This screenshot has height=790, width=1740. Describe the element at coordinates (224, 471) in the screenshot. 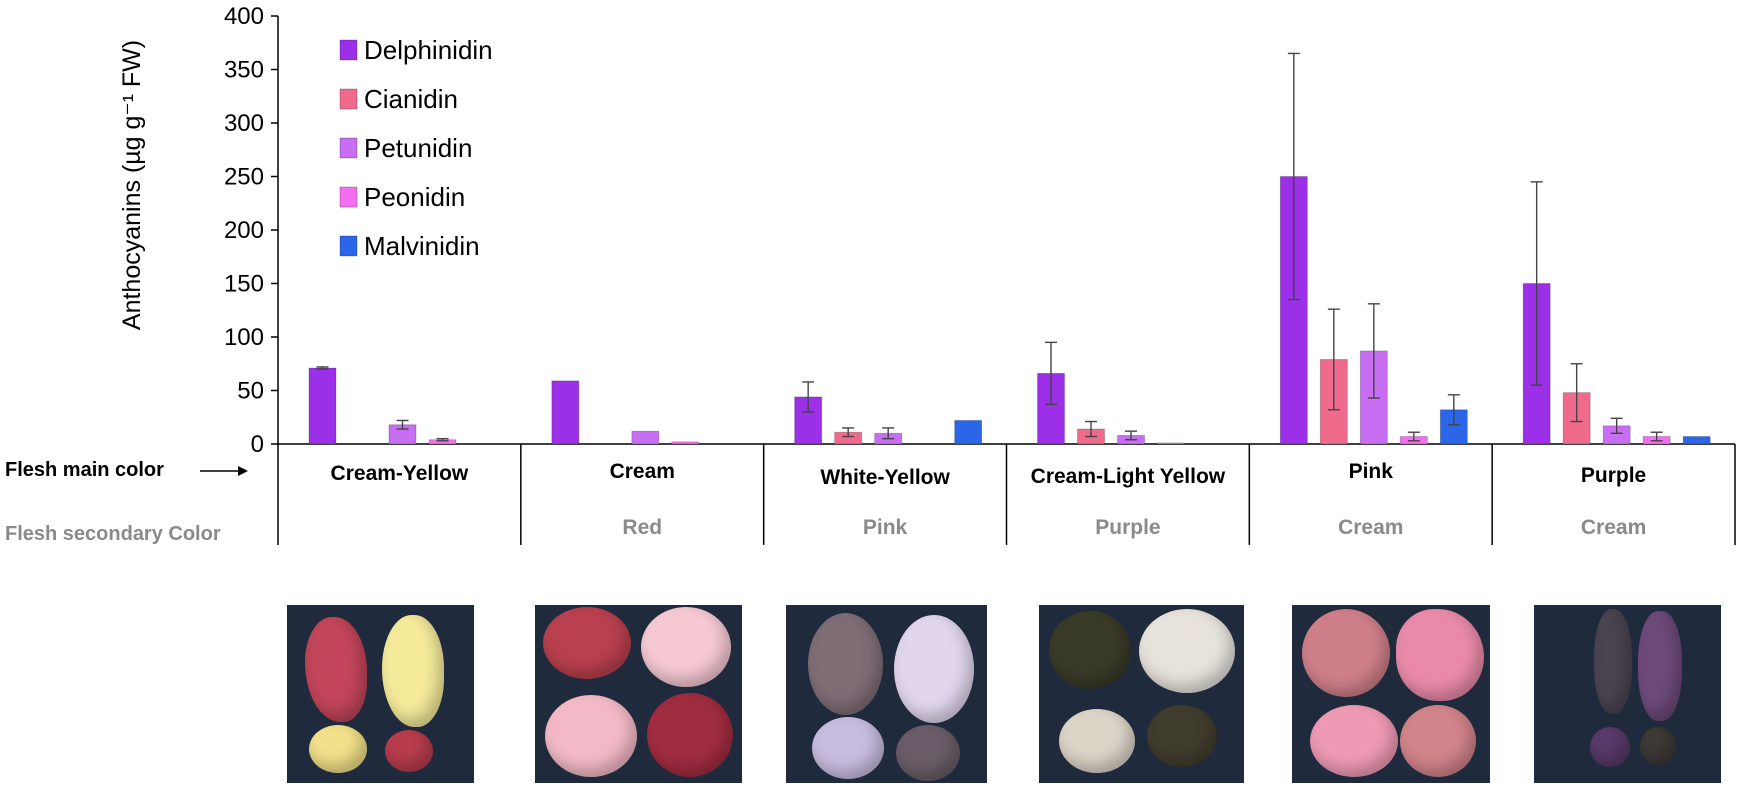

I see `arrow-icon` at that location.